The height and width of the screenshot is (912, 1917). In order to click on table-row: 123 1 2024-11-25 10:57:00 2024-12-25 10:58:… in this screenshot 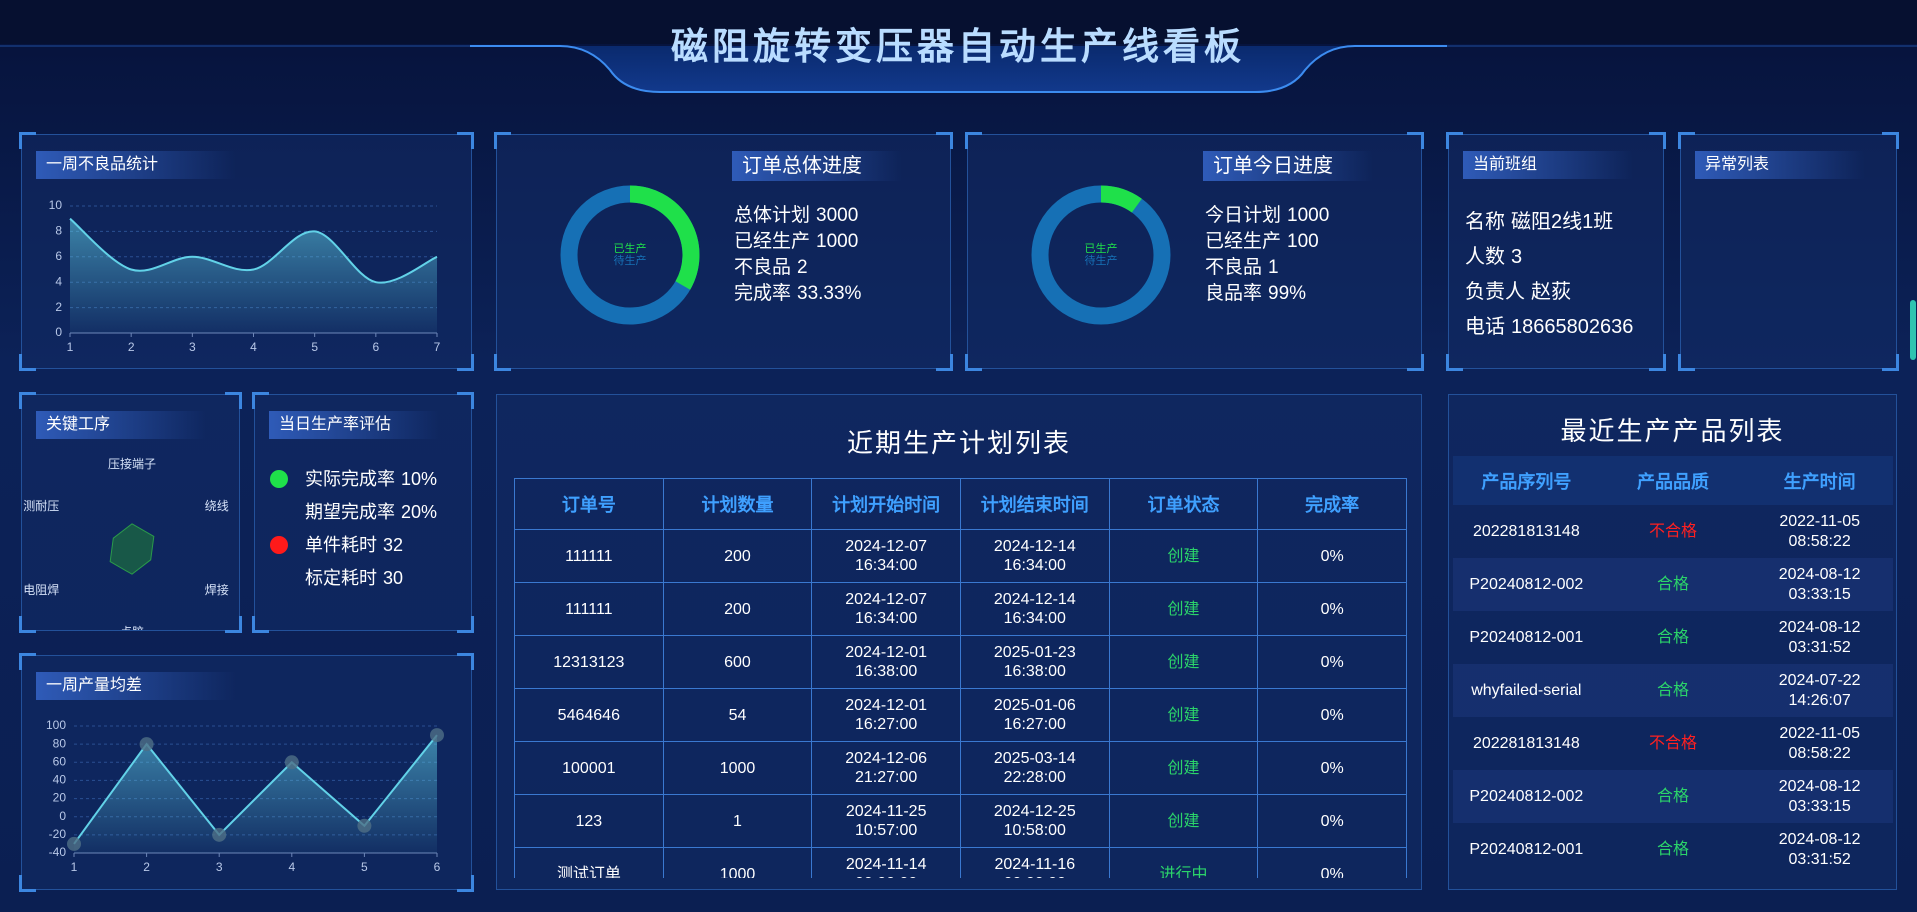, I will do `click(960, 821)`.